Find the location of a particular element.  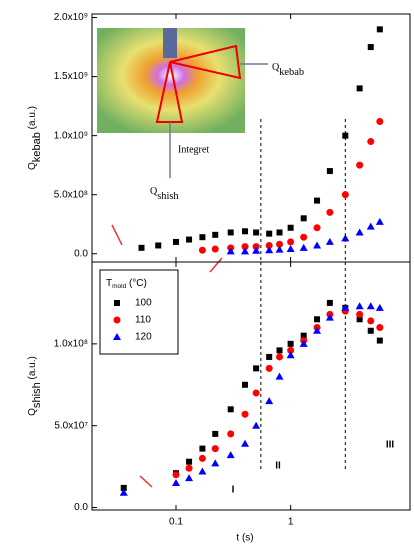

y-axis-label-main: Q is located at coordinates (32, 166).